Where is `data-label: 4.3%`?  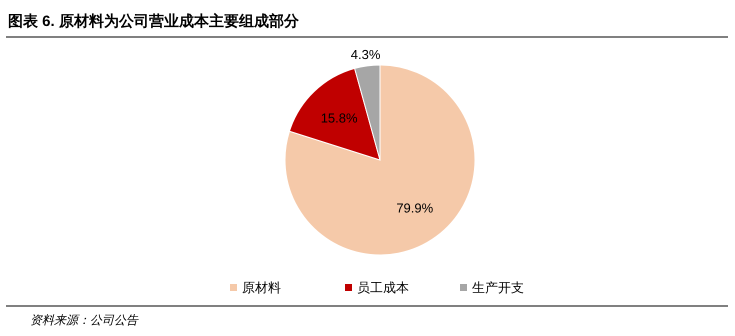
data-label: 4.3% is located at coordinates (365, 54).